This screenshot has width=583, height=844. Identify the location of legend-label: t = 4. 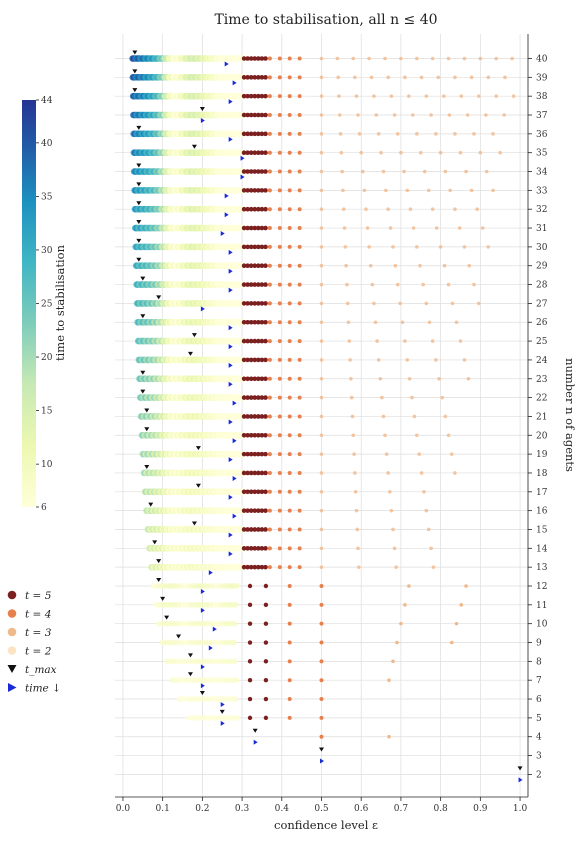
(38, 615).